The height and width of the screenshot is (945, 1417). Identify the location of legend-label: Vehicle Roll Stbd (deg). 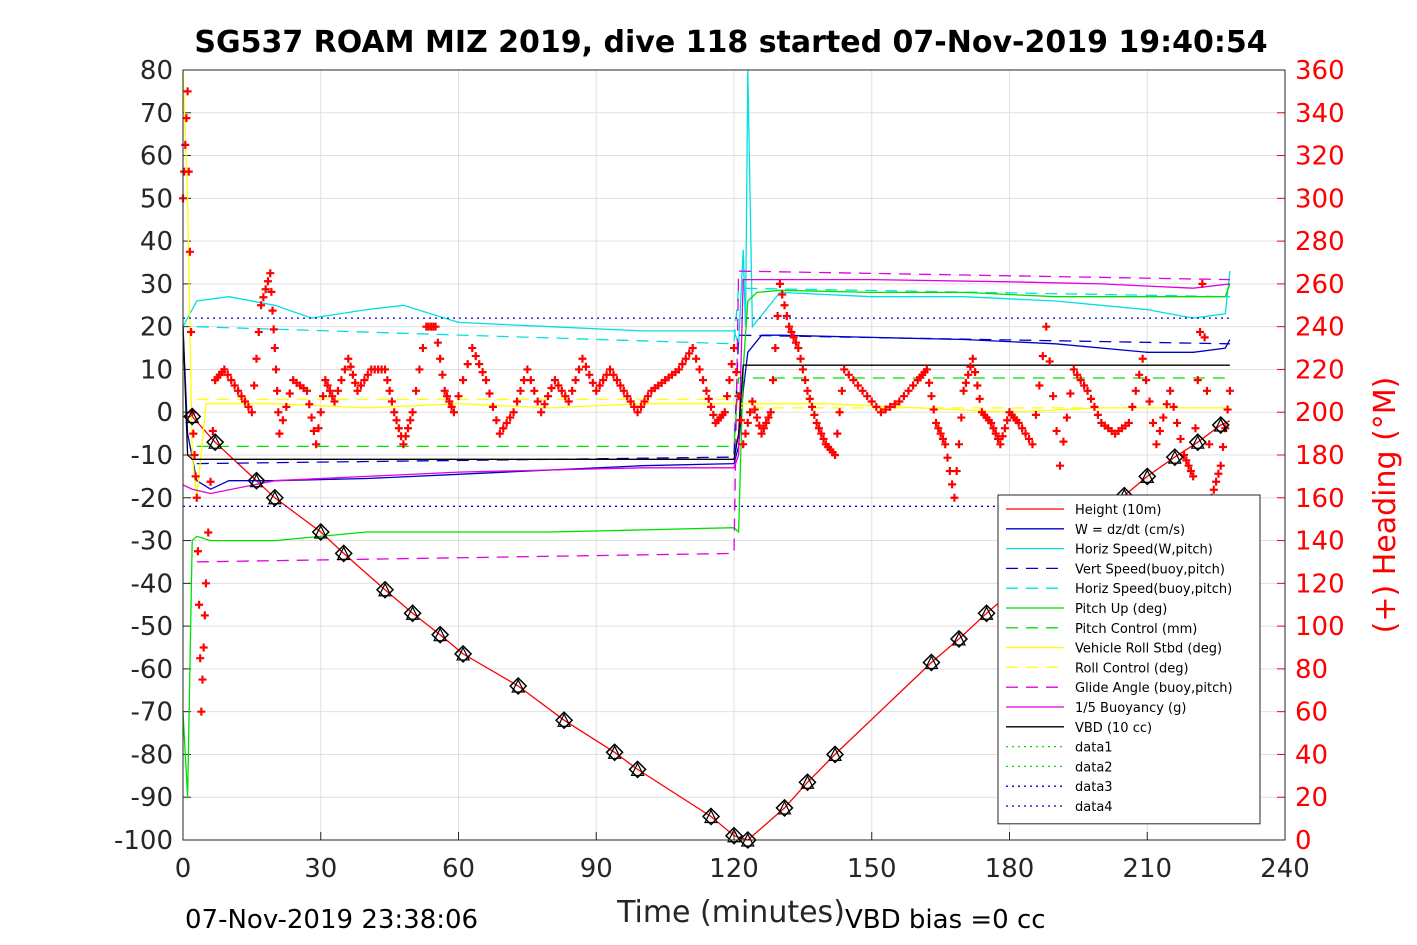
(1148, 649).